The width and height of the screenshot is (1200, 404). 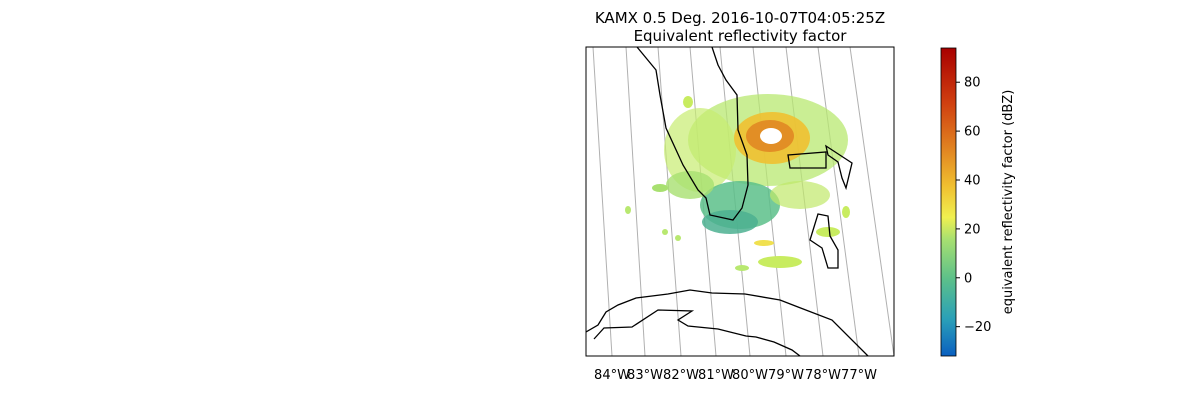 I want to click on longitude-label: 78°W, so click(x=823, y=375).